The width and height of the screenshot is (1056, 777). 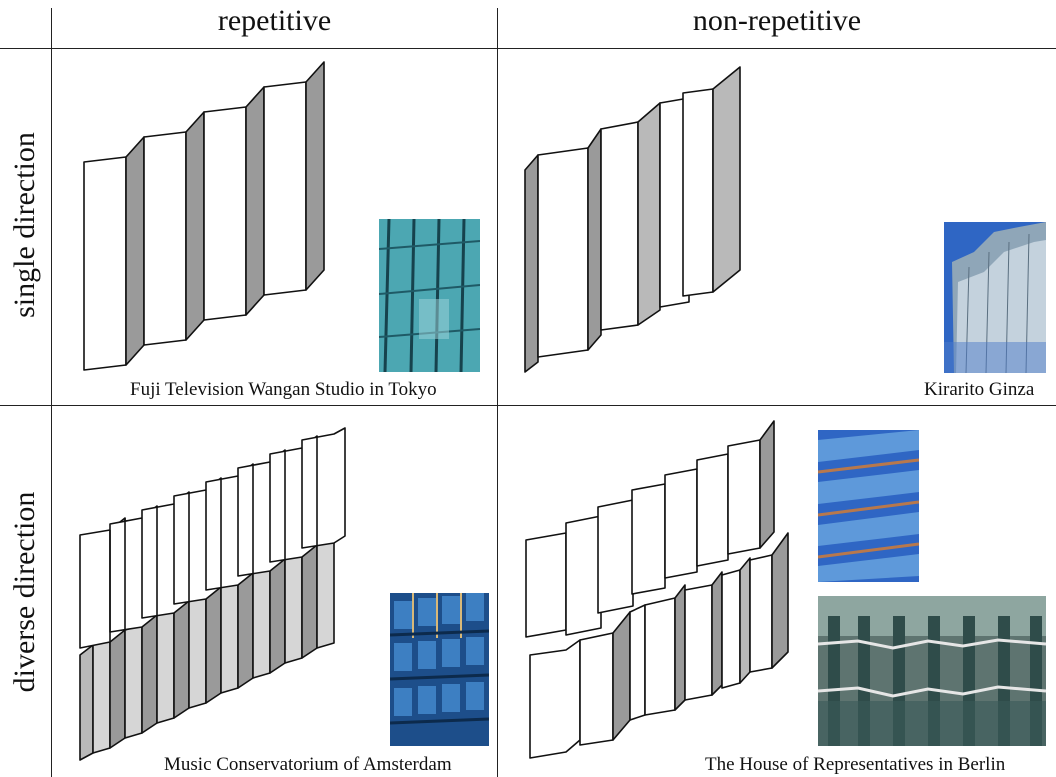 What do you see at coordinates (979, 389) in the screenshot?
I see `caption-kirarito-ginza: Kirarito Ginza` at bounding box center [979, 389].